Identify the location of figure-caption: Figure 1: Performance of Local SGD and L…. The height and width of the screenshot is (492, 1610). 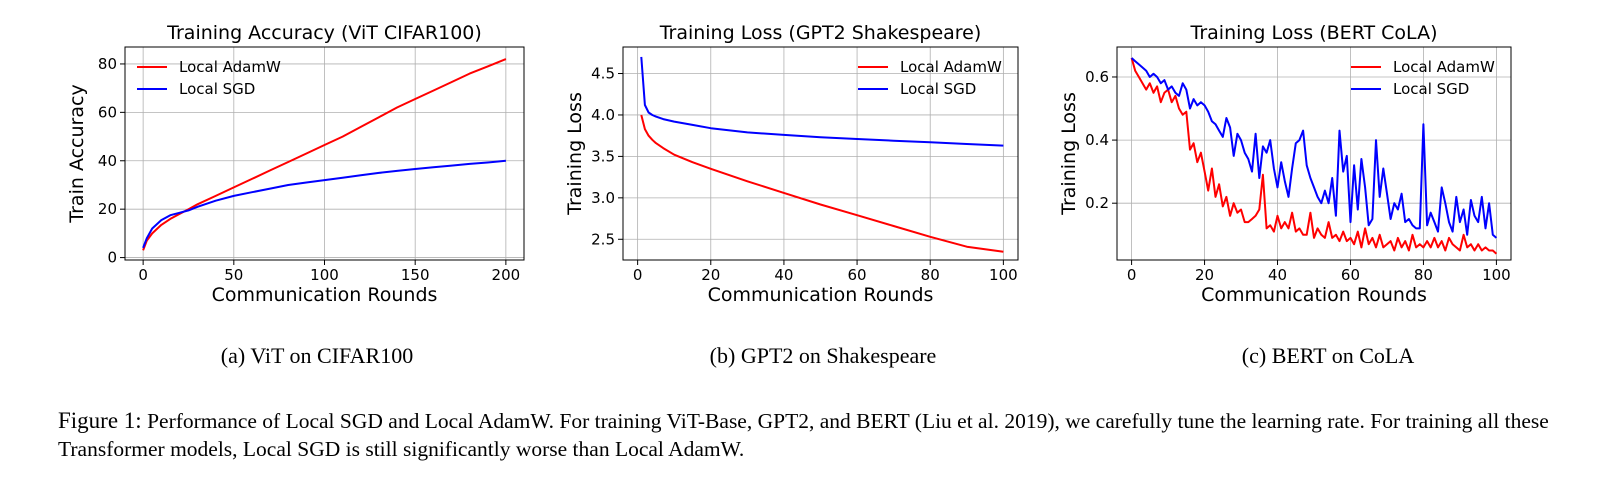
(808, 435).